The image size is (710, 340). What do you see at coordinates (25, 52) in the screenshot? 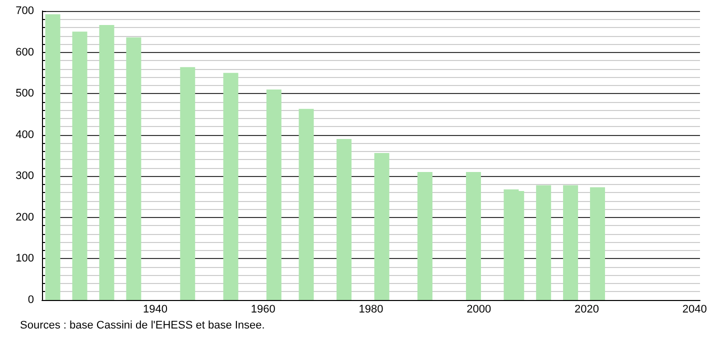
I see `y-tick-label: 600` at bounding box center [25, 52].